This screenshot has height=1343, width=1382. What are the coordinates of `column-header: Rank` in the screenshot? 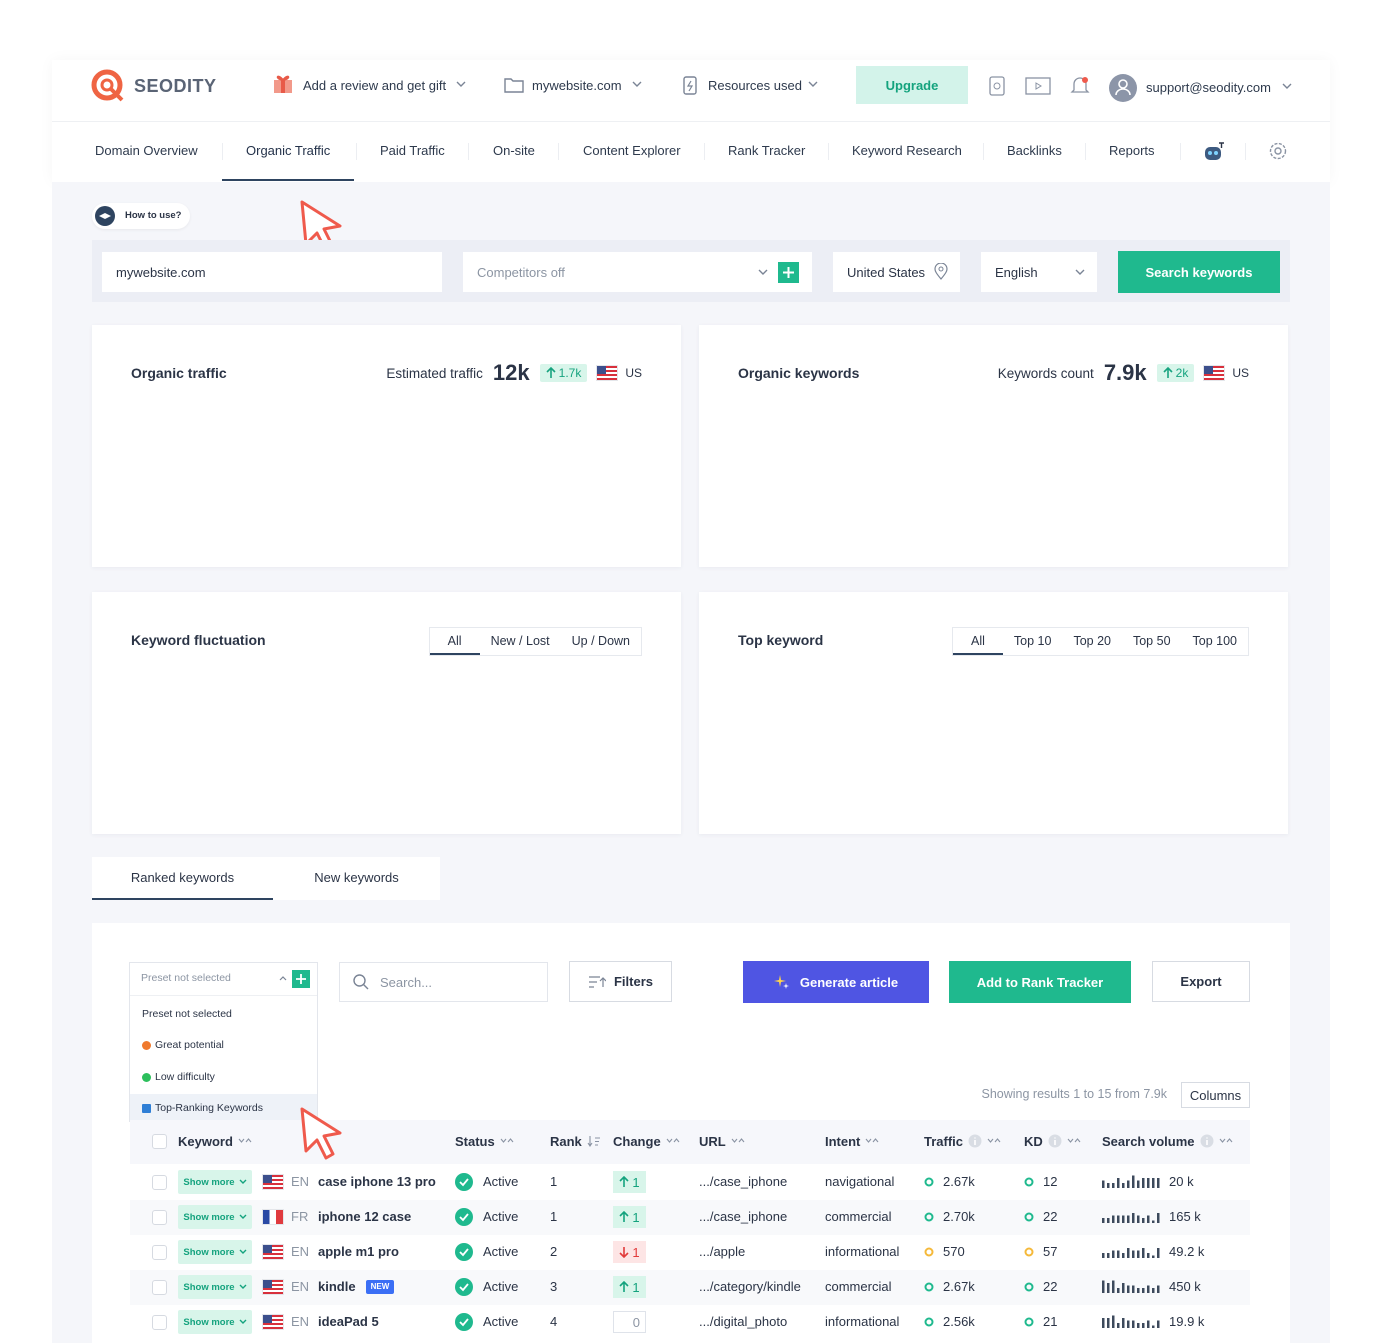 It's located at (575, 1141).